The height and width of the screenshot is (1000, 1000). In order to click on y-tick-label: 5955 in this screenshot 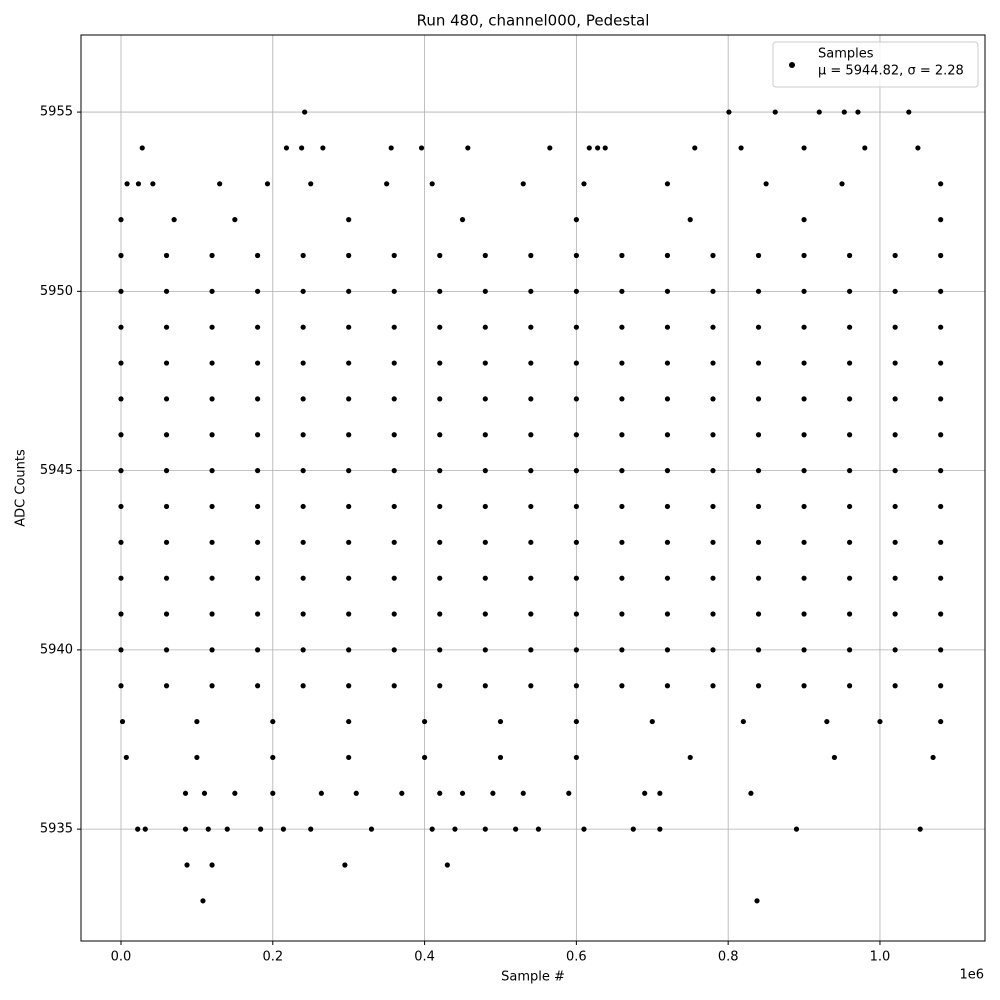, I will do `click(56, 112)`.